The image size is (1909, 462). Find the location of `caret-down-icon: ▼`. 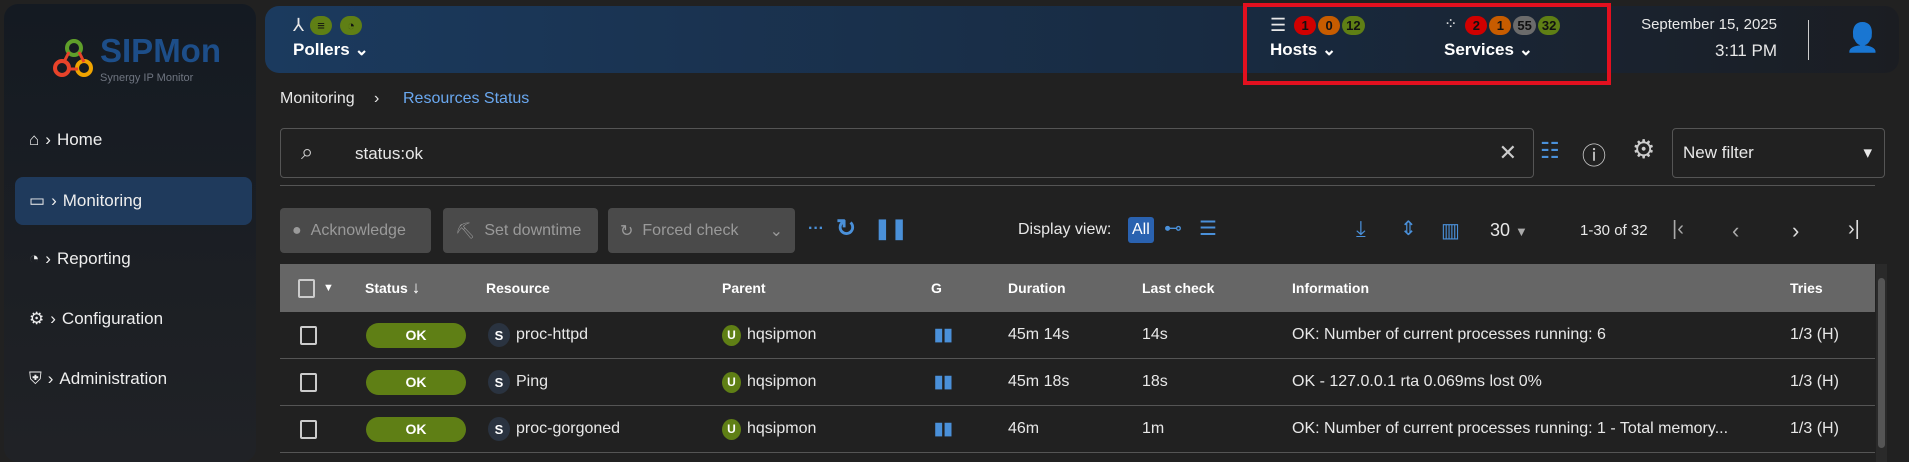

caret-down-icon: ▼ is located at coordinates (328, 288).